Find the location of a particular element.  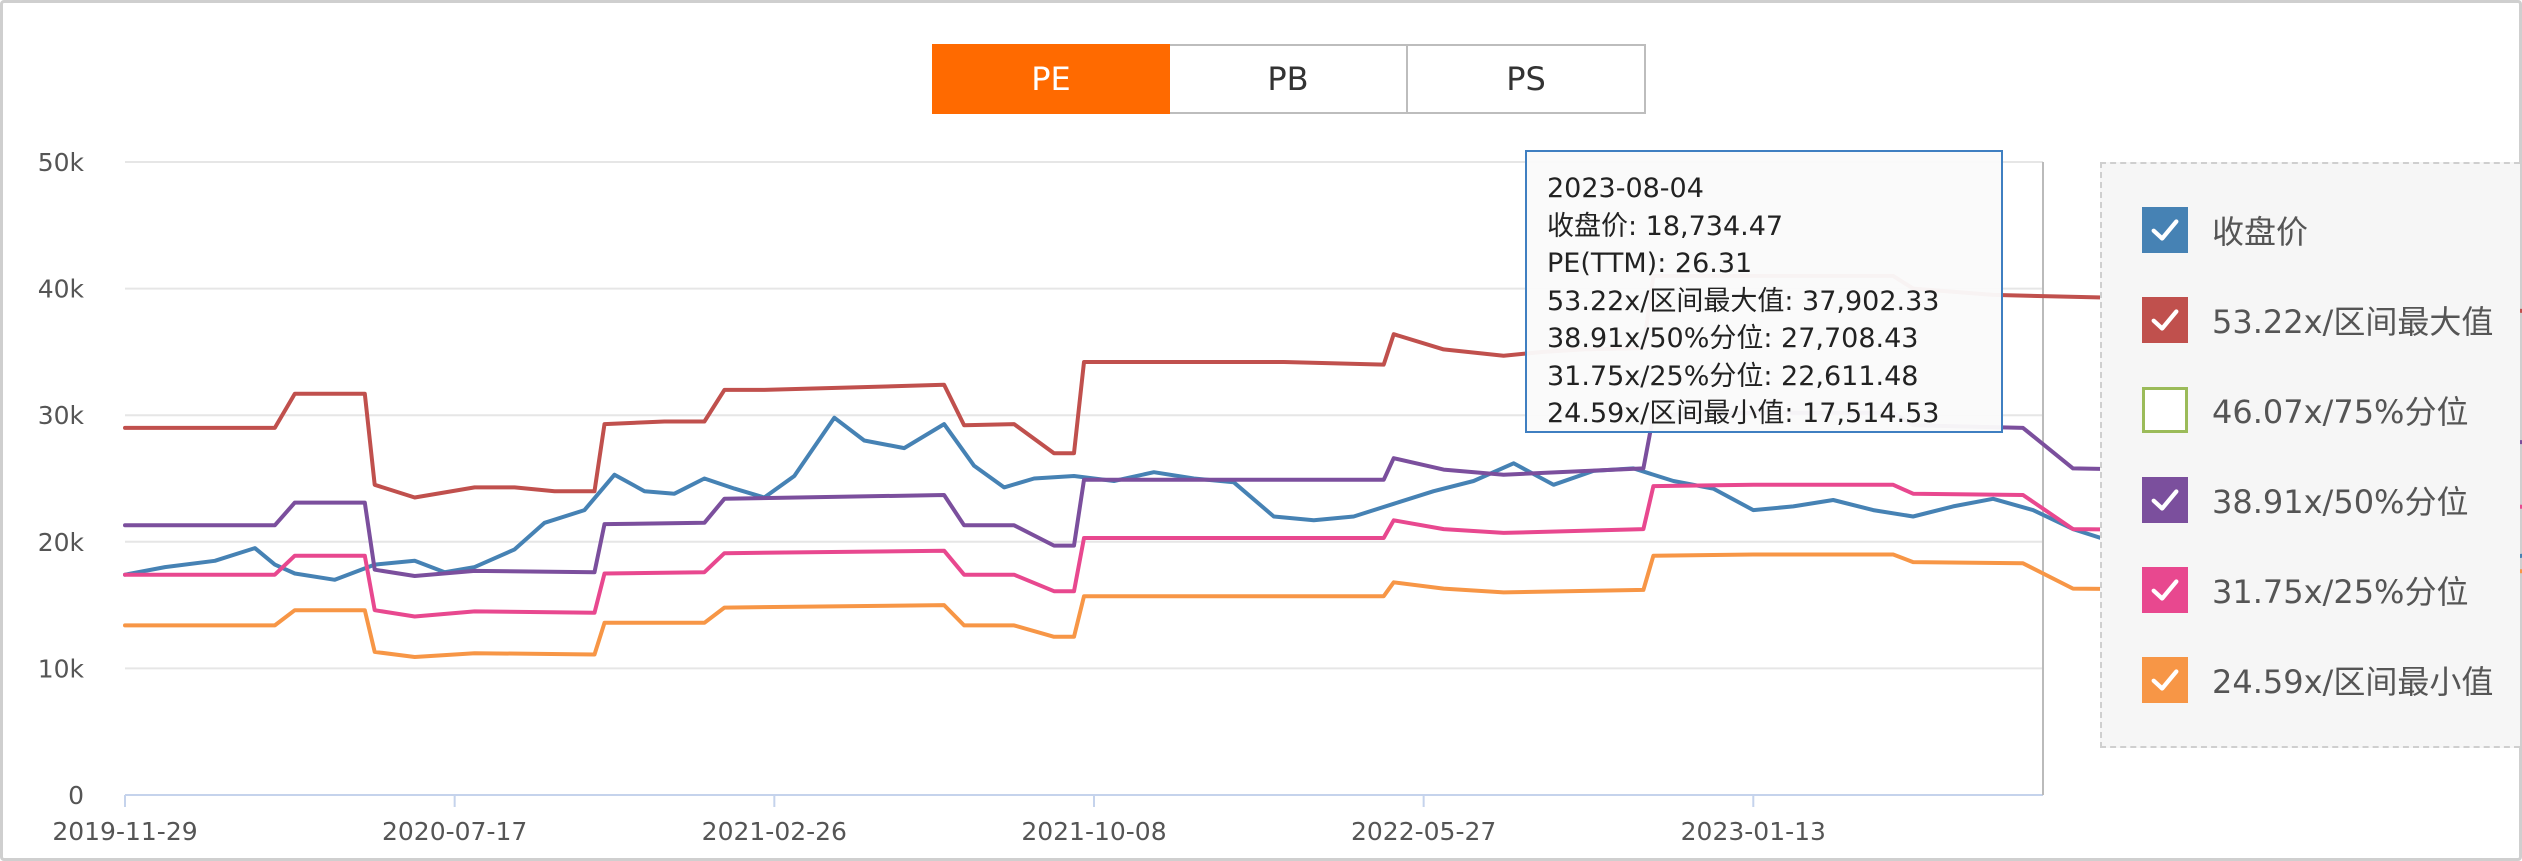

legend-item-p25: 31.75x/25%分位 is located at coordinates (2305, 590).